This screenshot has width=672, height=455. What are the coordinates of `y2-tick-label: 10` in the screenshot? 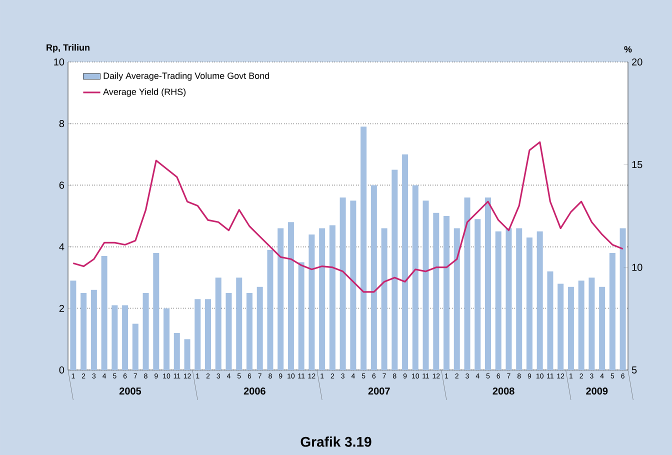 It's located at (637, 267).